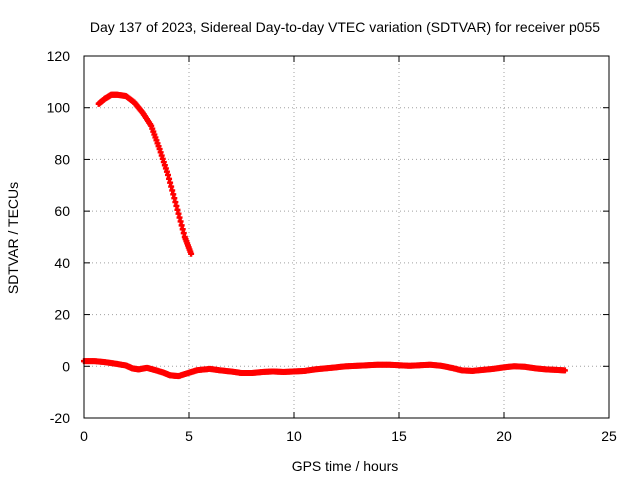 The height and width of the screenshot is (480, 640). I want to click on x-tick-label: 10, so click(294, 436).